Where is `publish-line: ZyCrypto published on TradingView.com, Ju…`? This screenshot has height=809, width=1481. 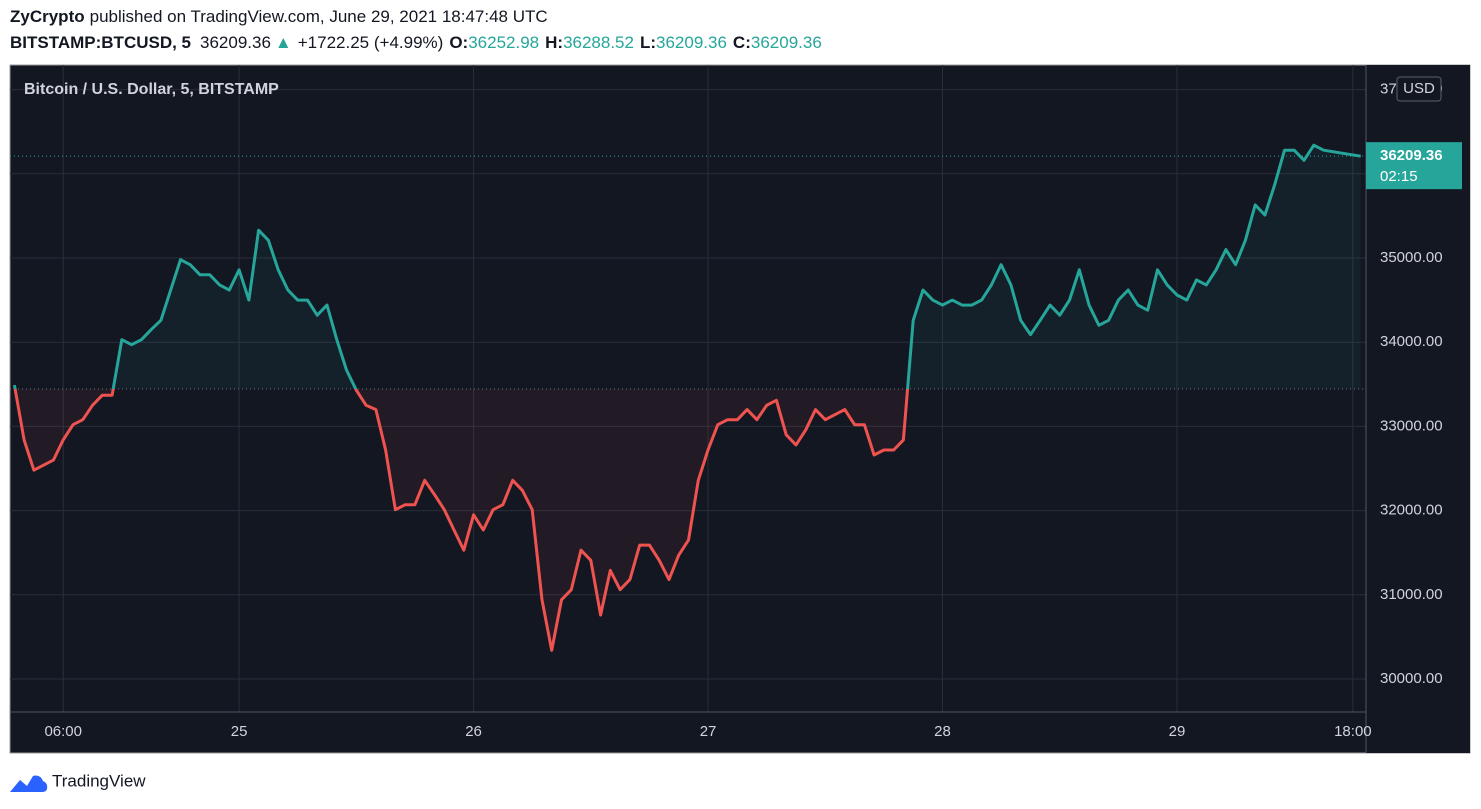
publish-line: ZyCrypto published on TradingView.com, Ju… is located at coordinates (279, 16).